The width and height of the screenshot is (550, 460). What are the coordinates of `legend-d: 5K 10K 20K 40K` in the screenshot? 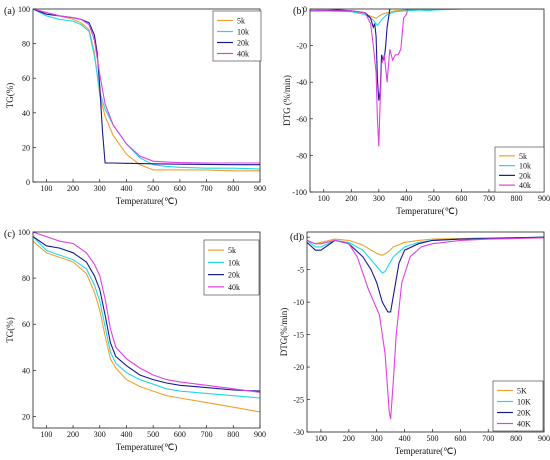 It's located at (518, 406).